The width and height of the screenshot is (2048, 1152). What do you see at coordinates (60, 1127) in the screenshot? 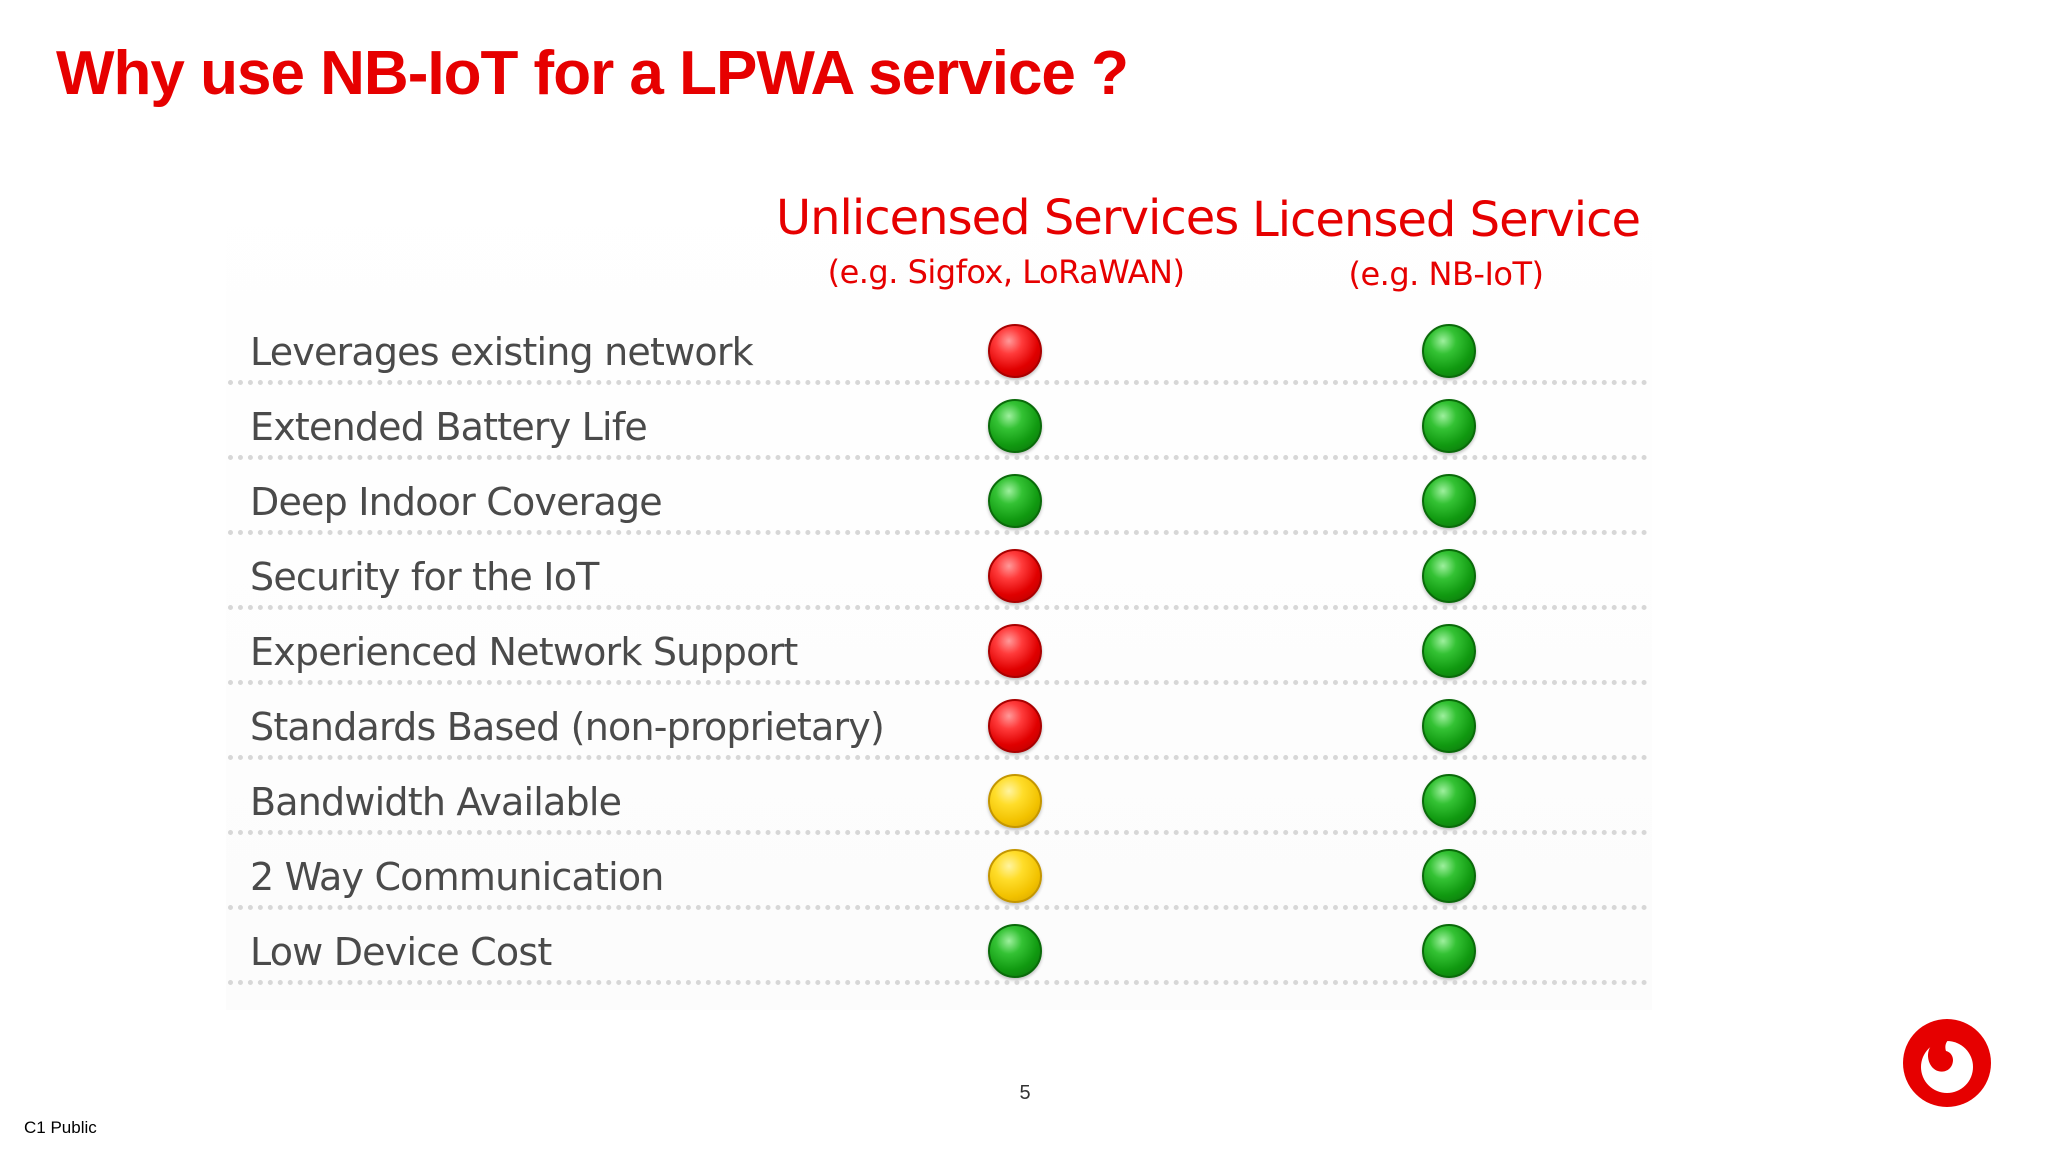
I see `classification-label: C1 Public` at bounding box center [60, 1127].